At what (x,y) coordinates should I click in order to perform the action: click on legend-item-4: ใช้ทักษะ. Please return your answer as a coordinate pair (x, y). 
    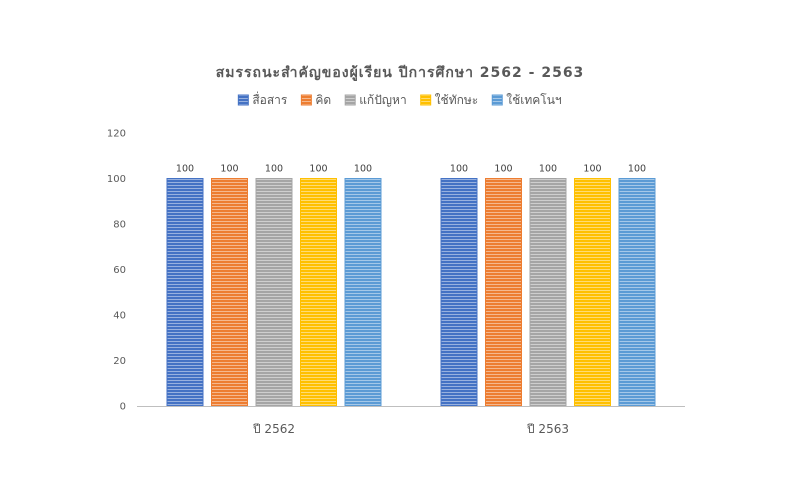
    Looking at the image, I should click on (449, 100).